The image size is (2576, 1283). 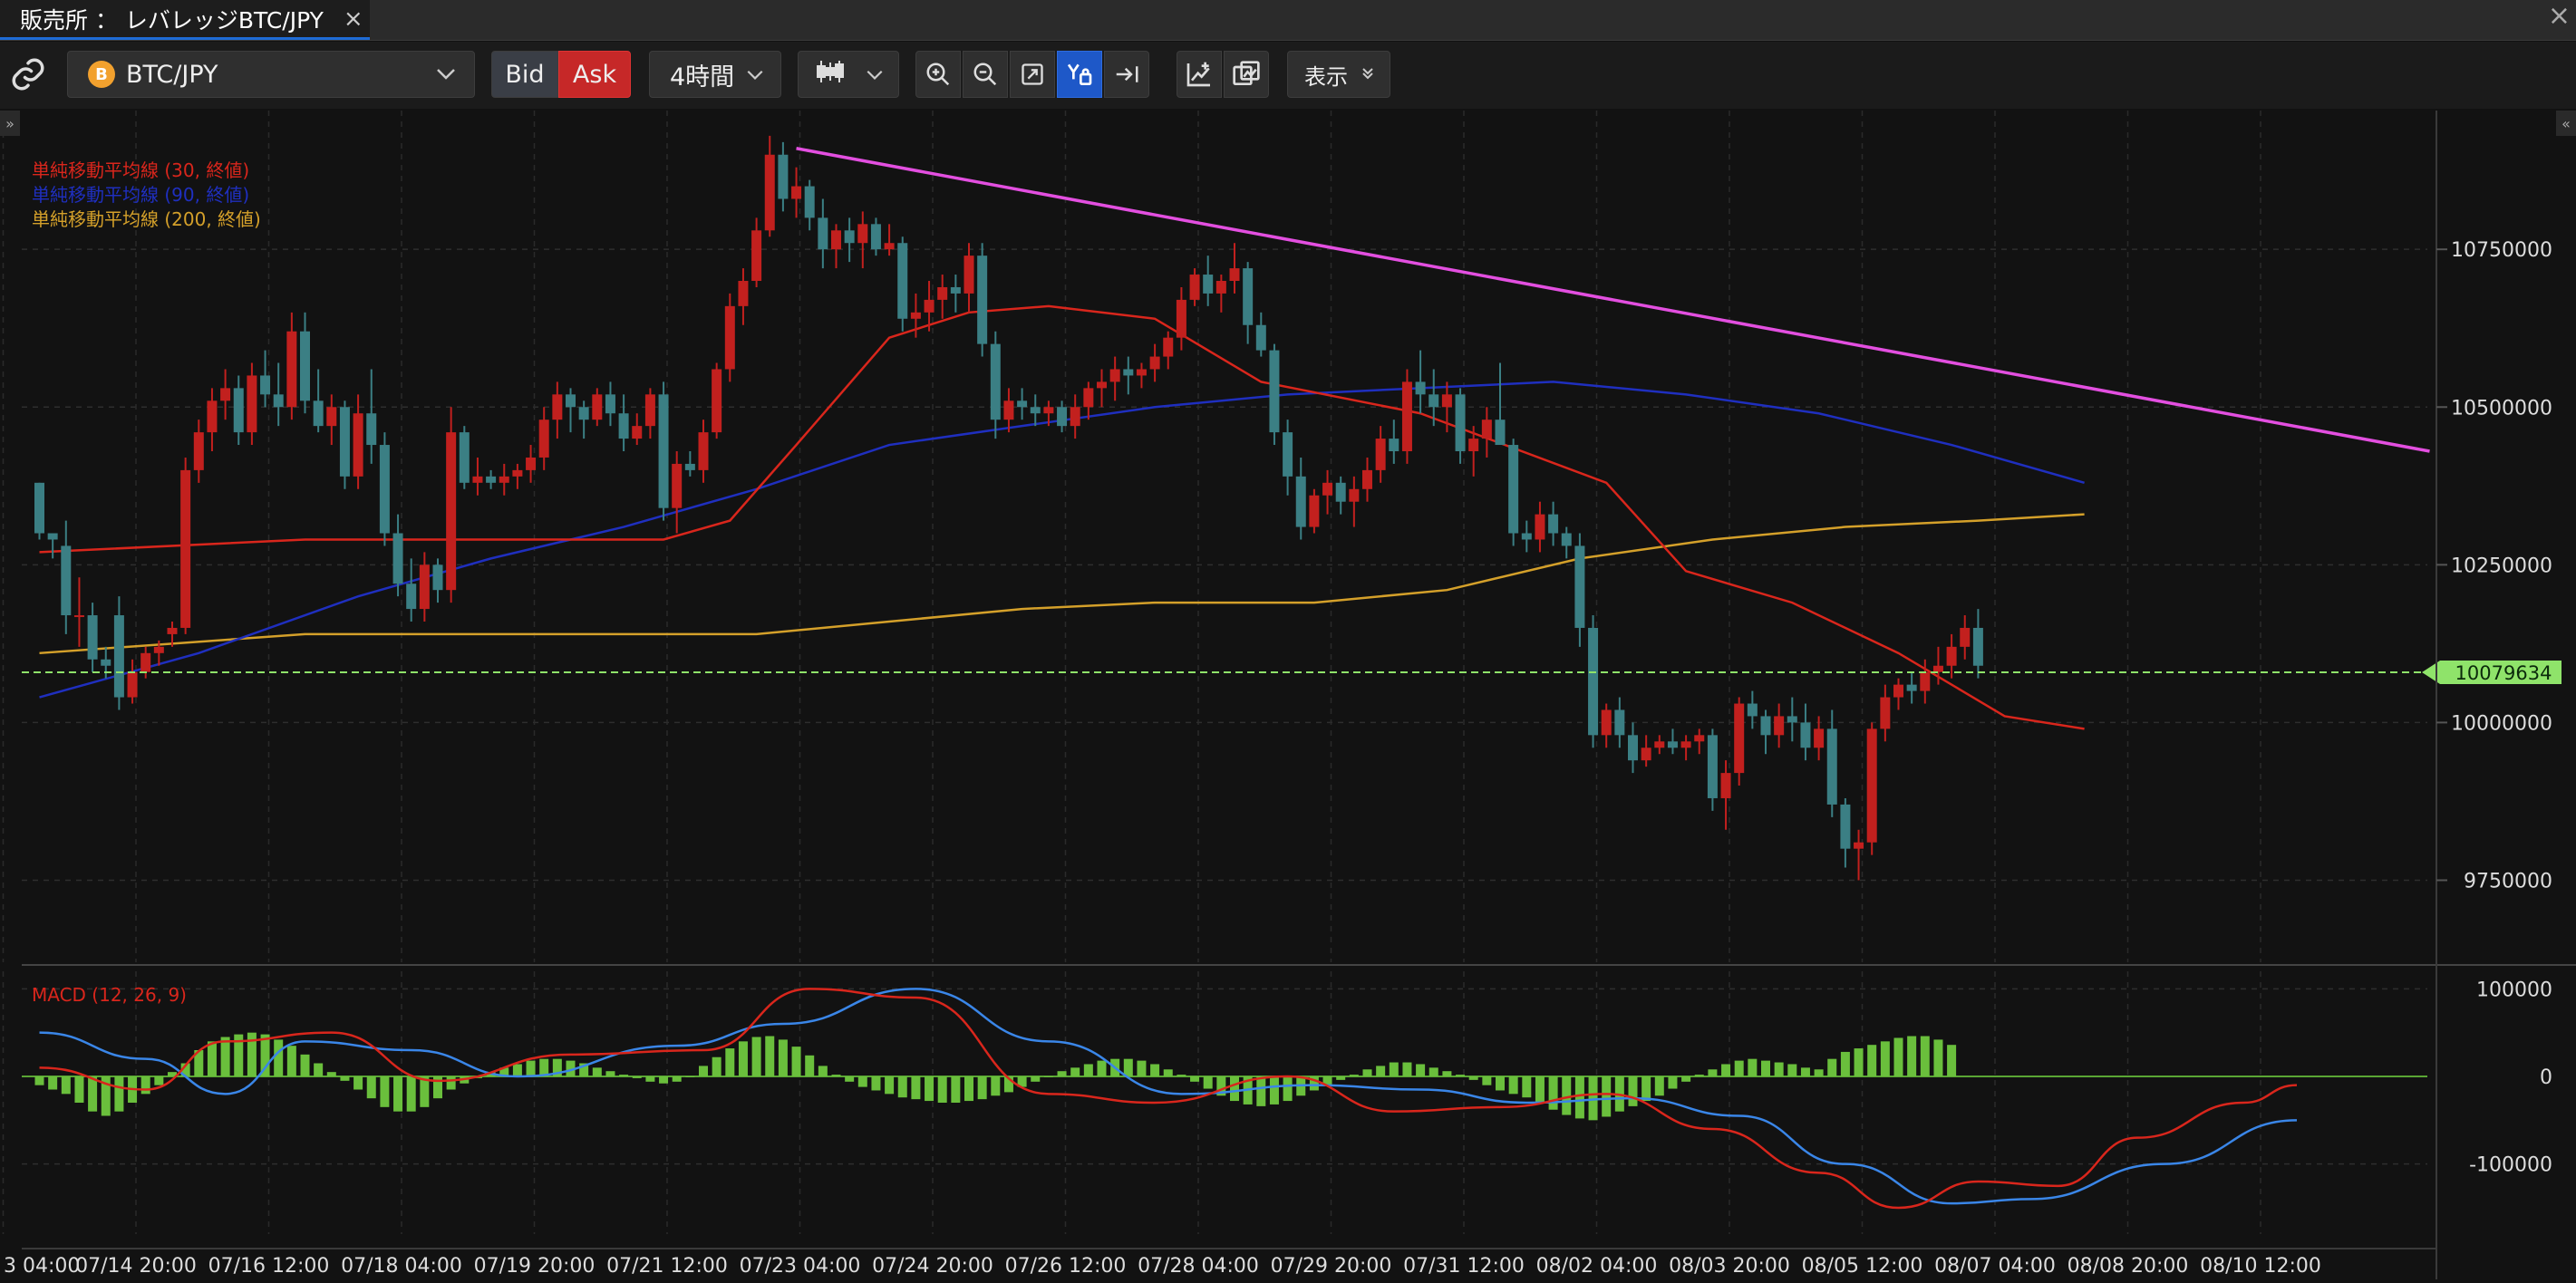 What do you see at coordinates (1338, 74) in the screenshot?
I see `display-menu-button: 表示` at bounding box center [1338, 74].